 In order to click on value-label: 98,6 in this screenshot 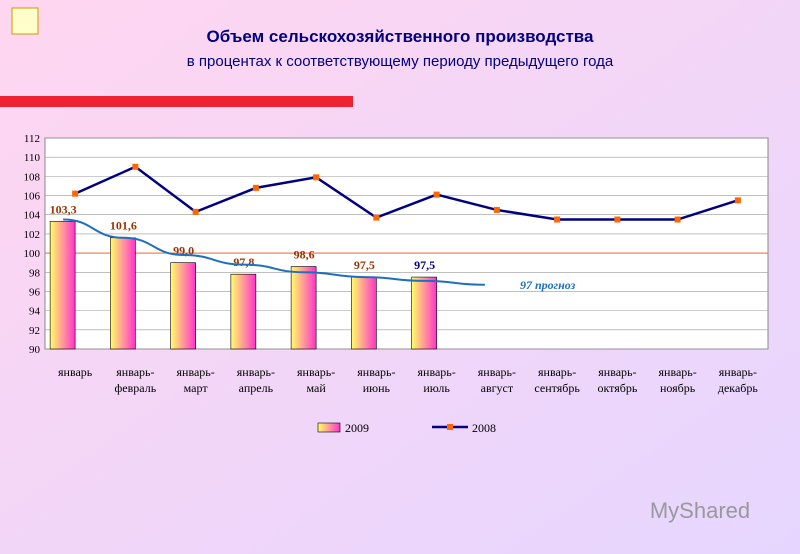, I will do `click(304, 255)`.